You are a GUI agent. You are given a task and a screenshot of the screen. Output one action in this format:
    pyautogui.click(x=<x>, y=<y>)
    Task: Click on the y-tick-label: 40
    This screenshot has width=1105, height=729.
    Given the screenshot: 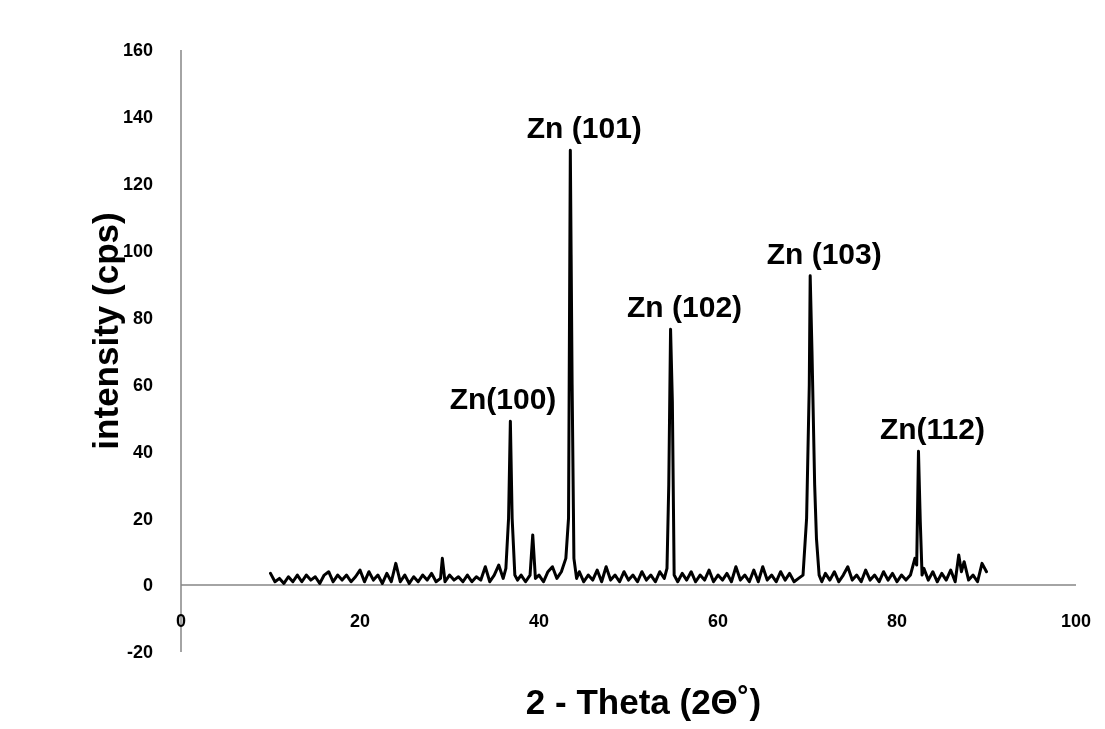 What is the action you would take?
    pyautogui.click(x=142, y=451)
    